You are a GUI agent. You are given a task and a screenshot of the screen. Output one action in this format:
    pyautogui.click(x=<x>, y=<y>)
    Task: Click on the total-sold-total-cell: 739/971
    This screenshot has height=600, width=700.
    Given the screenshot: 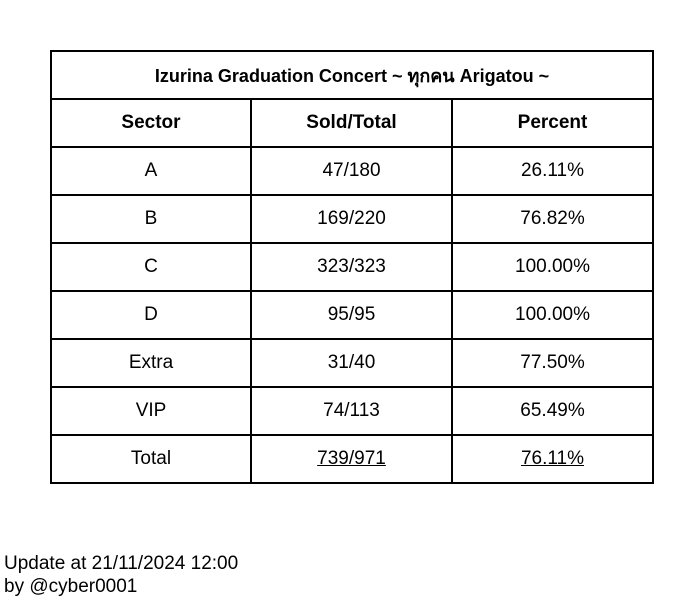 What is the action you would take?
    pyautogui.click(x=351, y=459)
    